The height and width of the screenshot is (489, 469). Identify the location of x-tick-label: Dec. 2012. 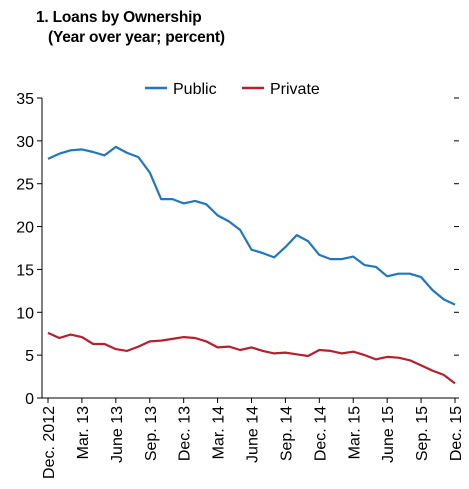
(49, 442).